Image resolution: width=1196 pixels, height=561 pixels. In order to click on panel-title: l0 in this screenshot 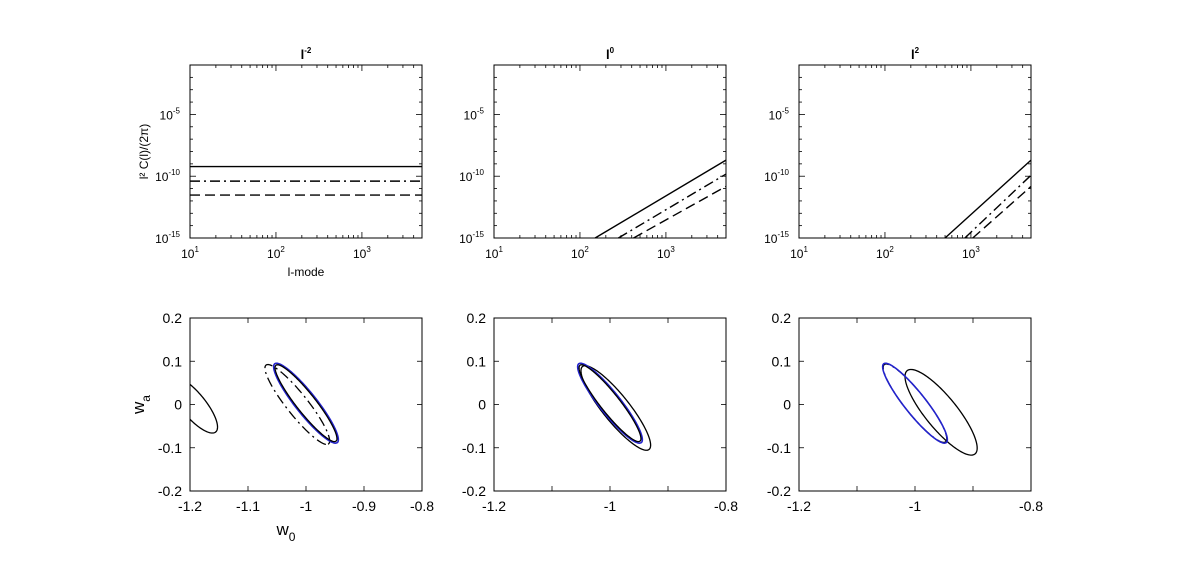, I will do `click(610, 54)`.